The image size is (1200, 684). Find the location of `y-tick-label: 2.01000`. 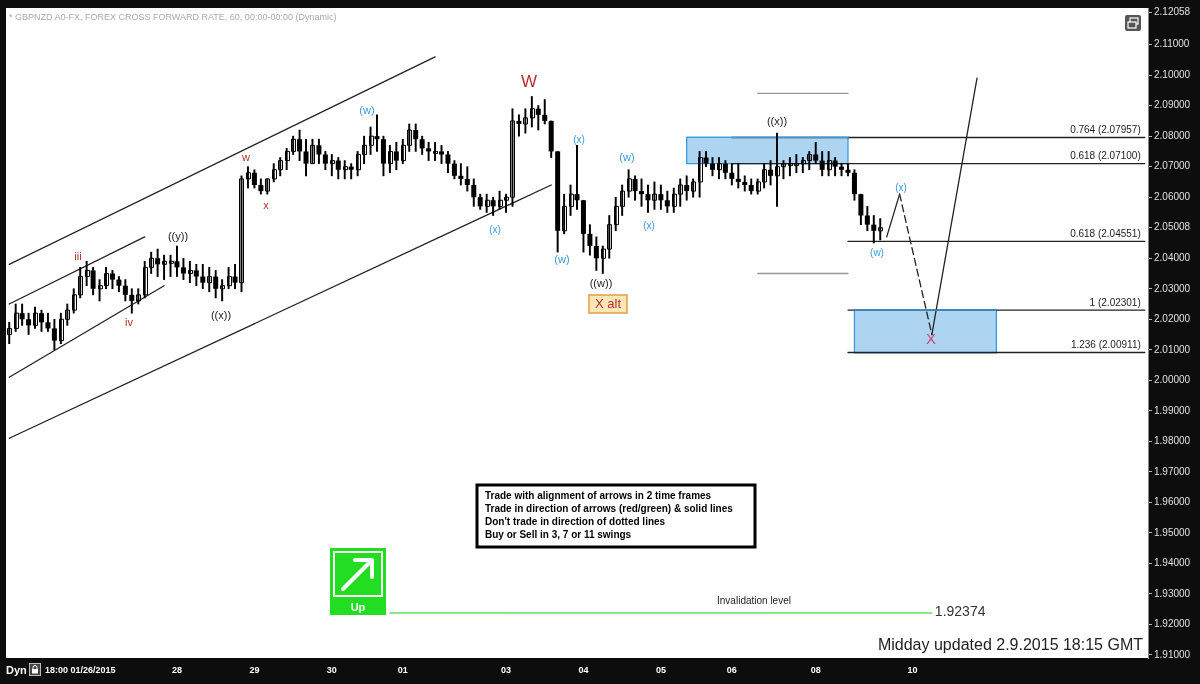

y-tick-label: 2.01000 is located at coordinates (1172, 349).